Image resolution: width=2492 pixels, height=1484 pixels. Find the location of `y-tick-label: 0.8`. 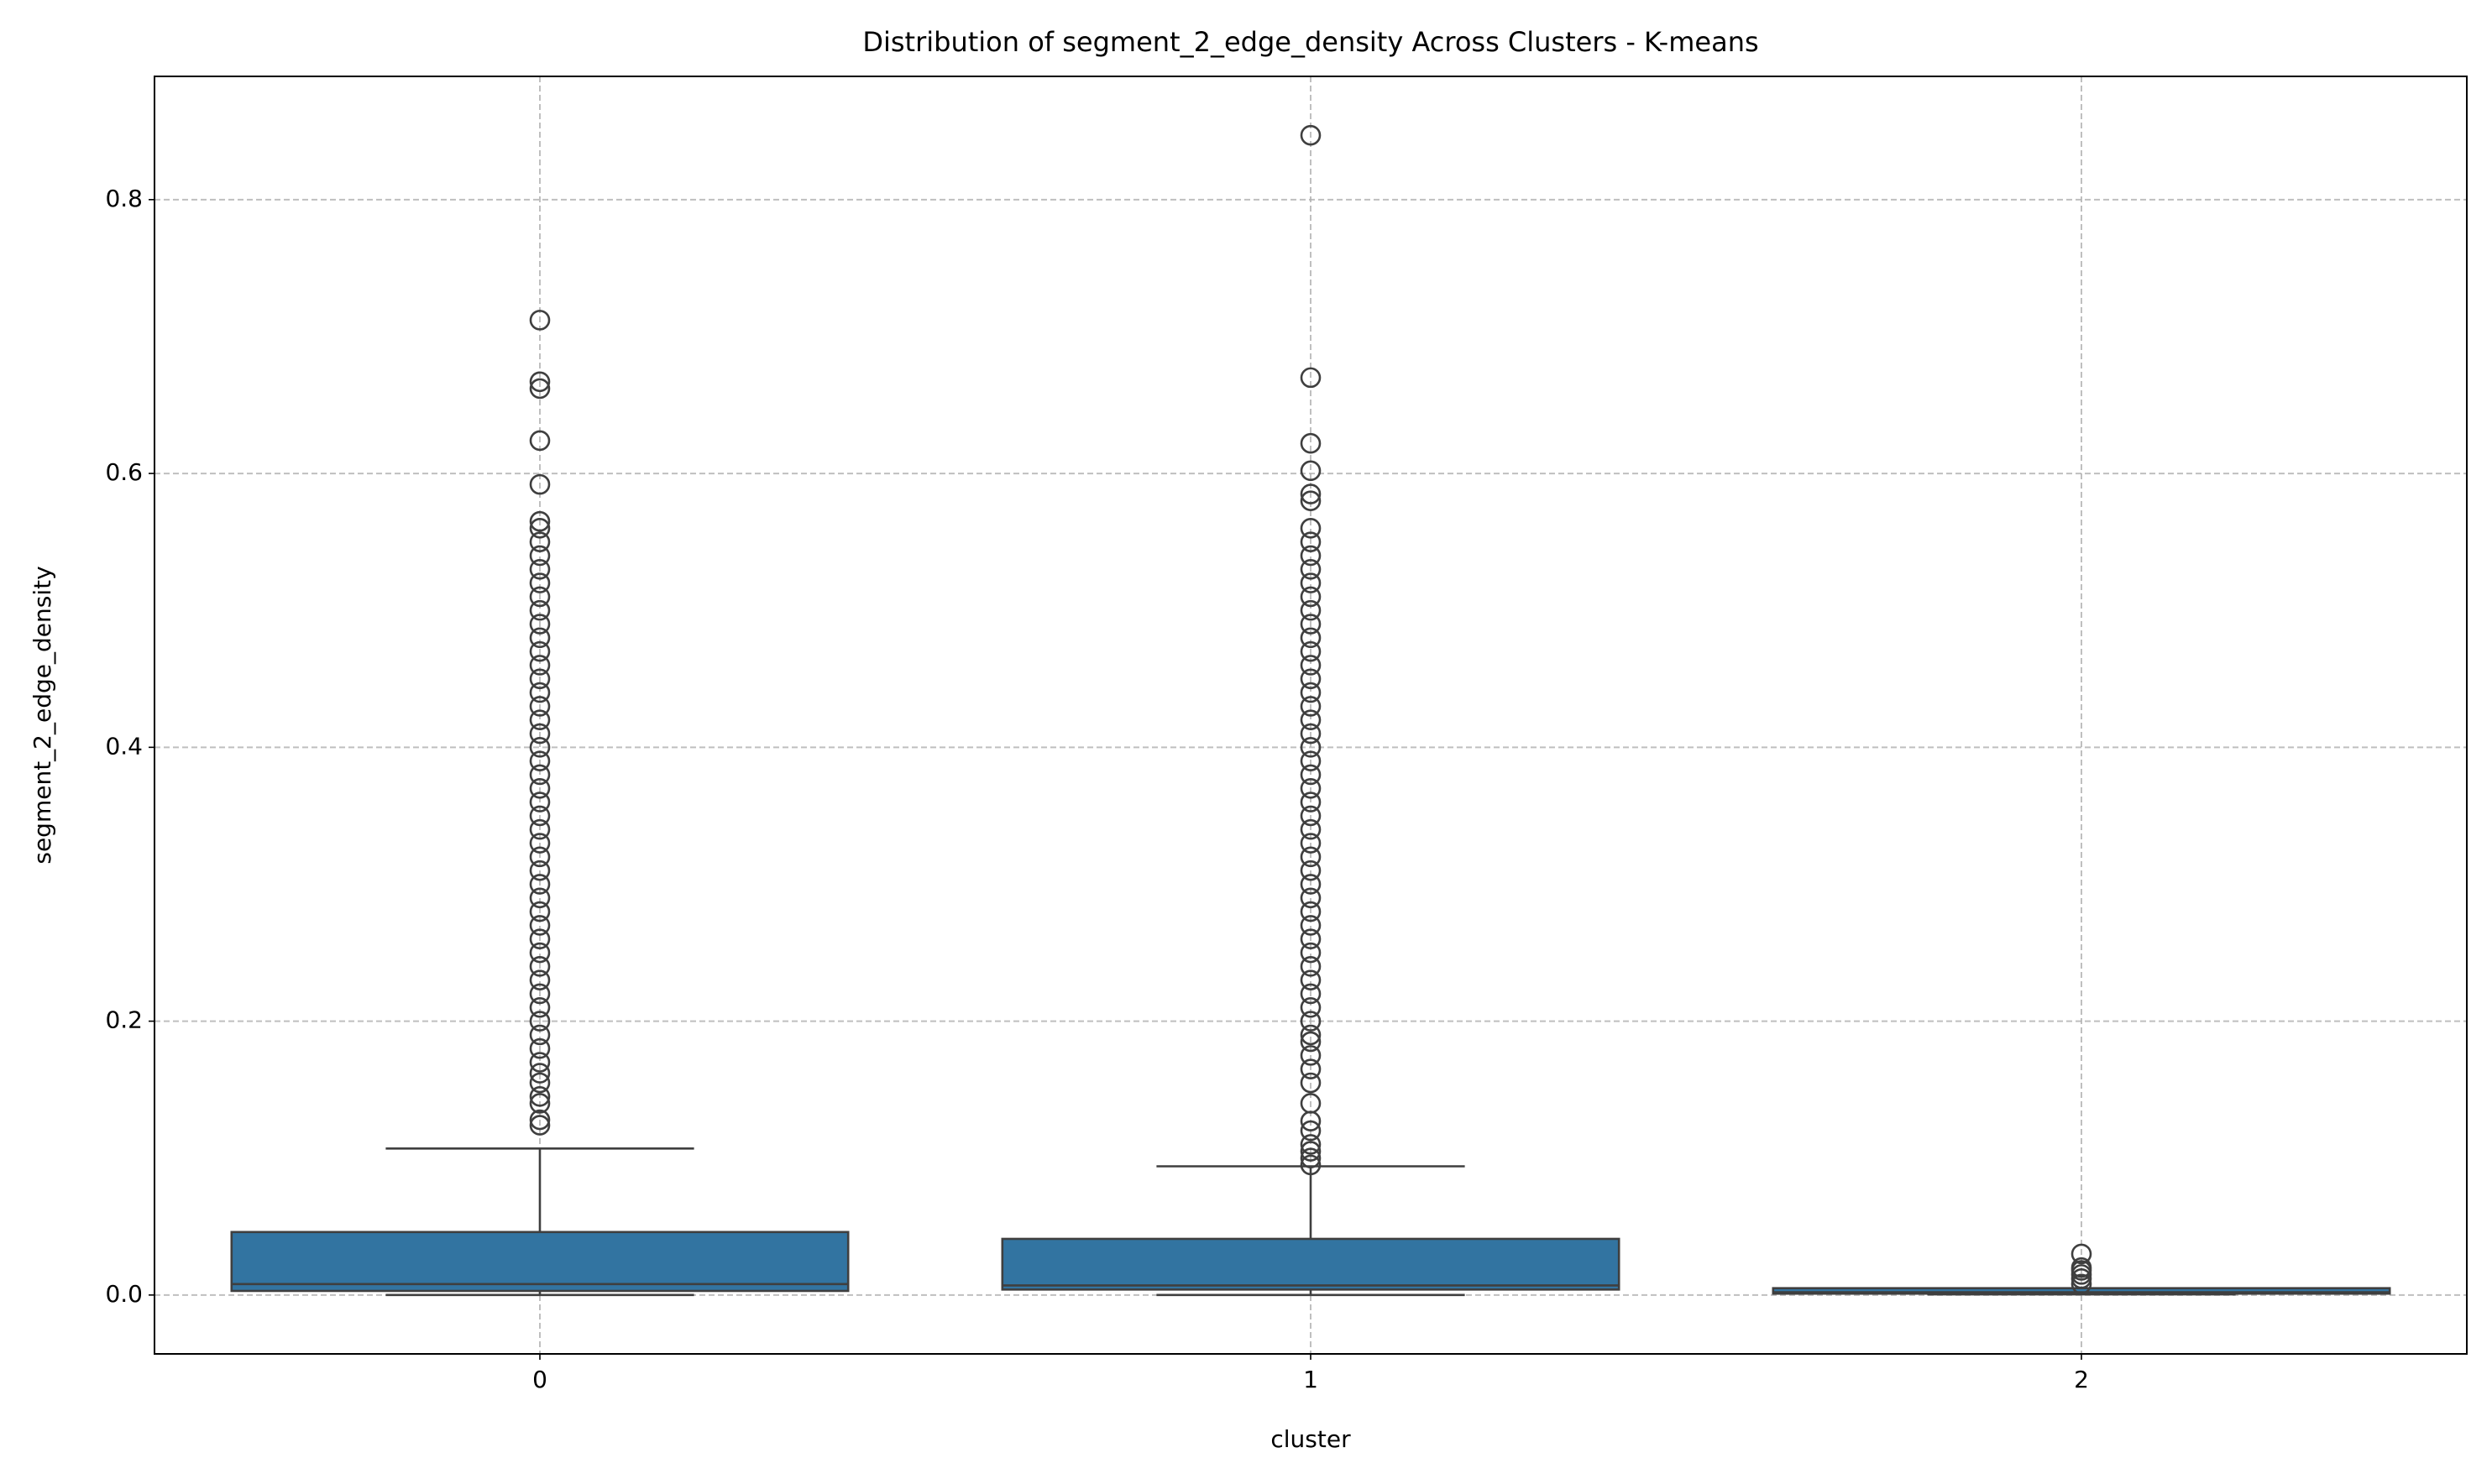

y-tick-label: 0.8 is located at coordinates (124, 198).